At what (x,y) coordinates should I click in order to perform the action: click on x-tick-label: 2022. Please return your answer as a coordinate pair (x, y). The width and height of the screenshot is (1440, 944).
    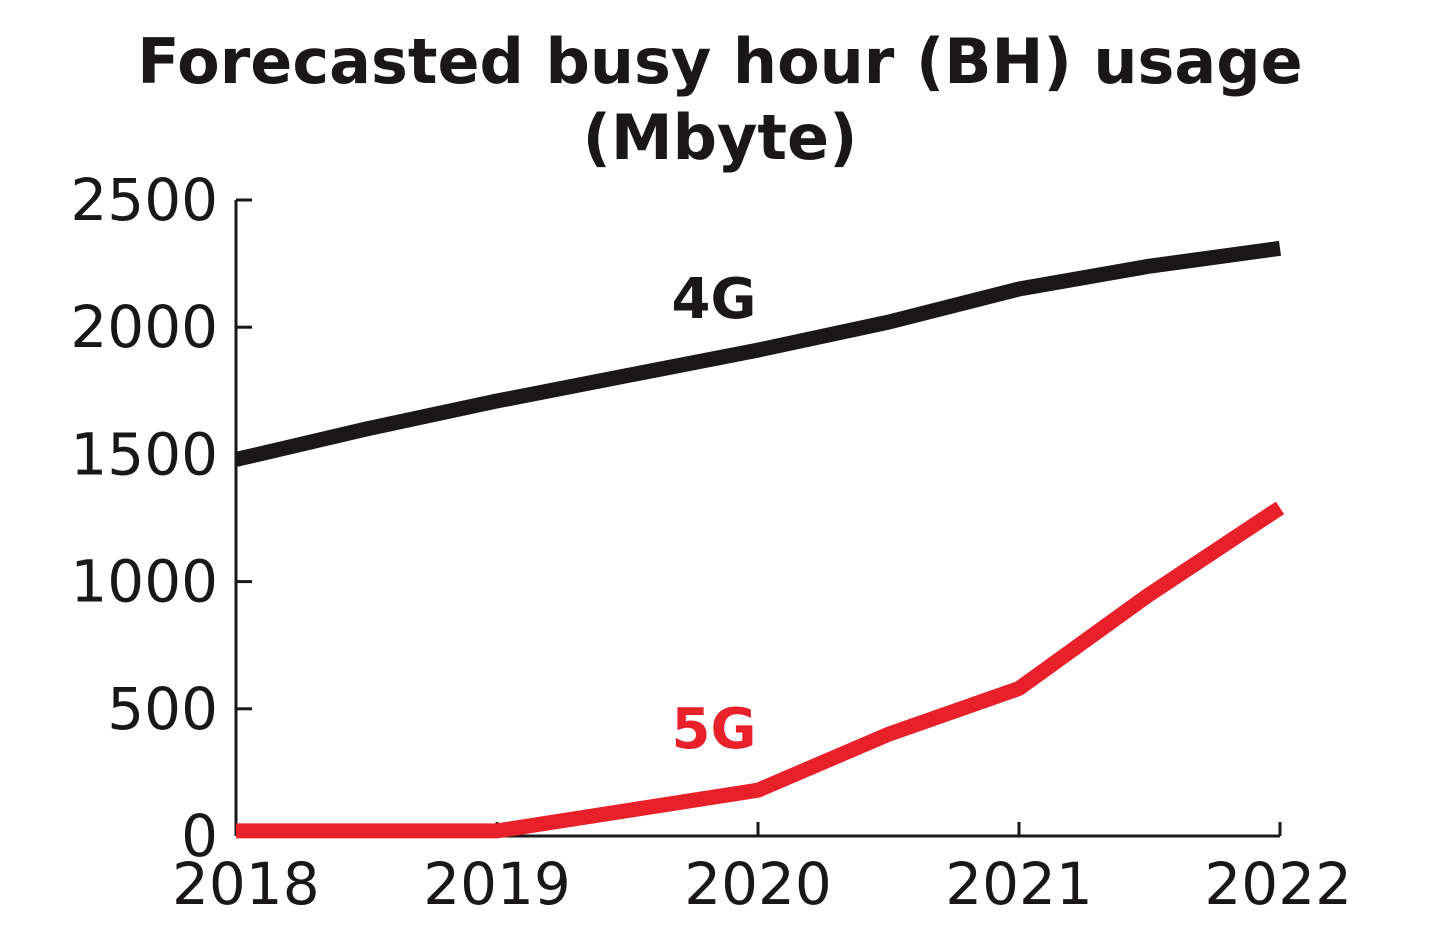
    Looking at the image, I should click on (1278, 884).